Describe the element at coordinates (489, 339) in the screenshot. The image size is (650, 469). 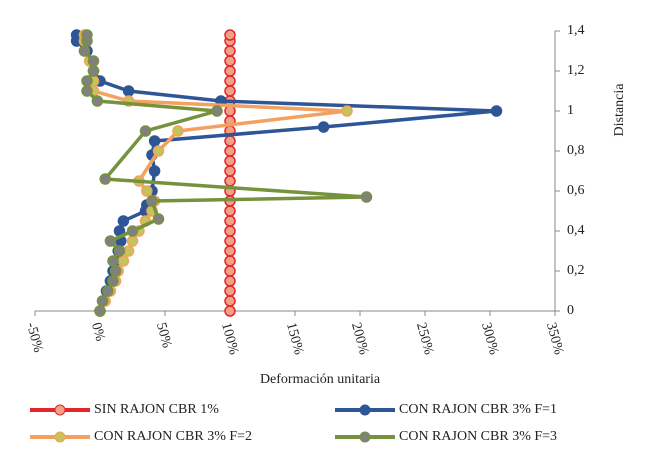
I see `x-tick-label: 300%` at that location.